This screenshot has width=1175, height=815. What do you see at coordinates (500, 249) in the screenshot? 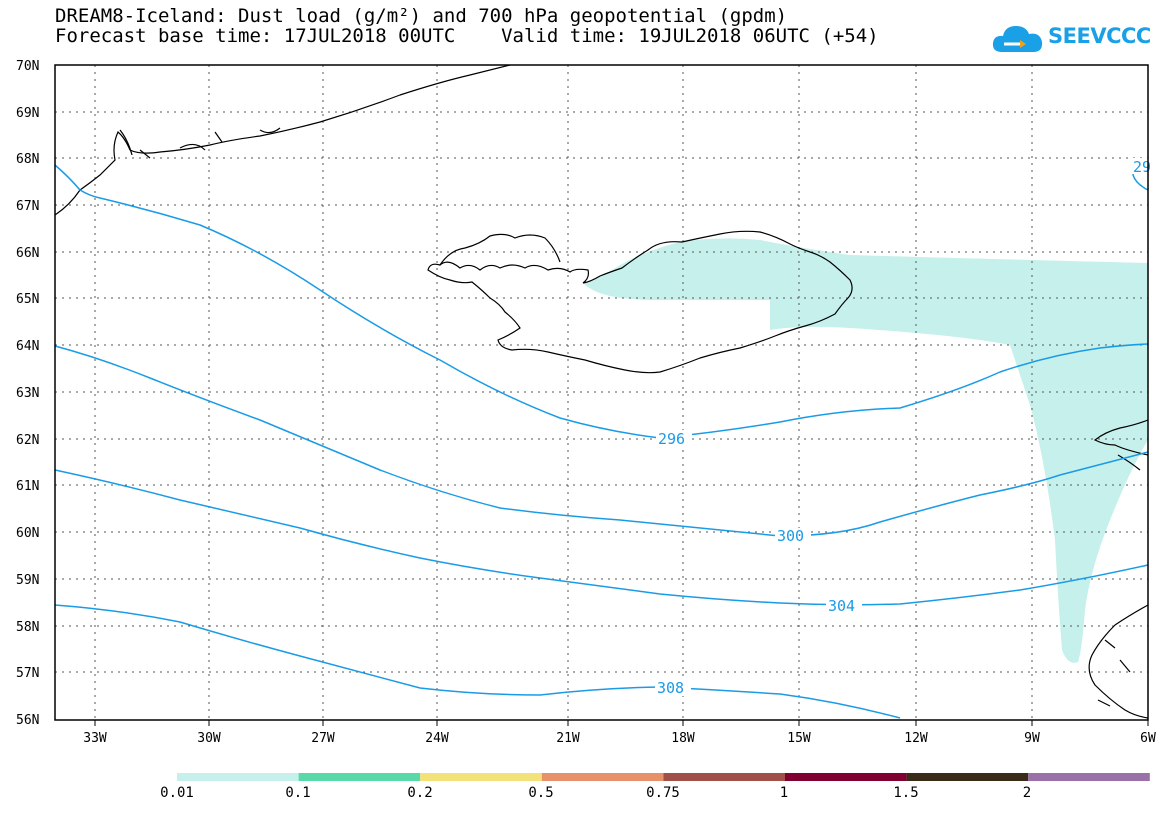
I see `iceland-westfjords` at bounding box center [500, 249].